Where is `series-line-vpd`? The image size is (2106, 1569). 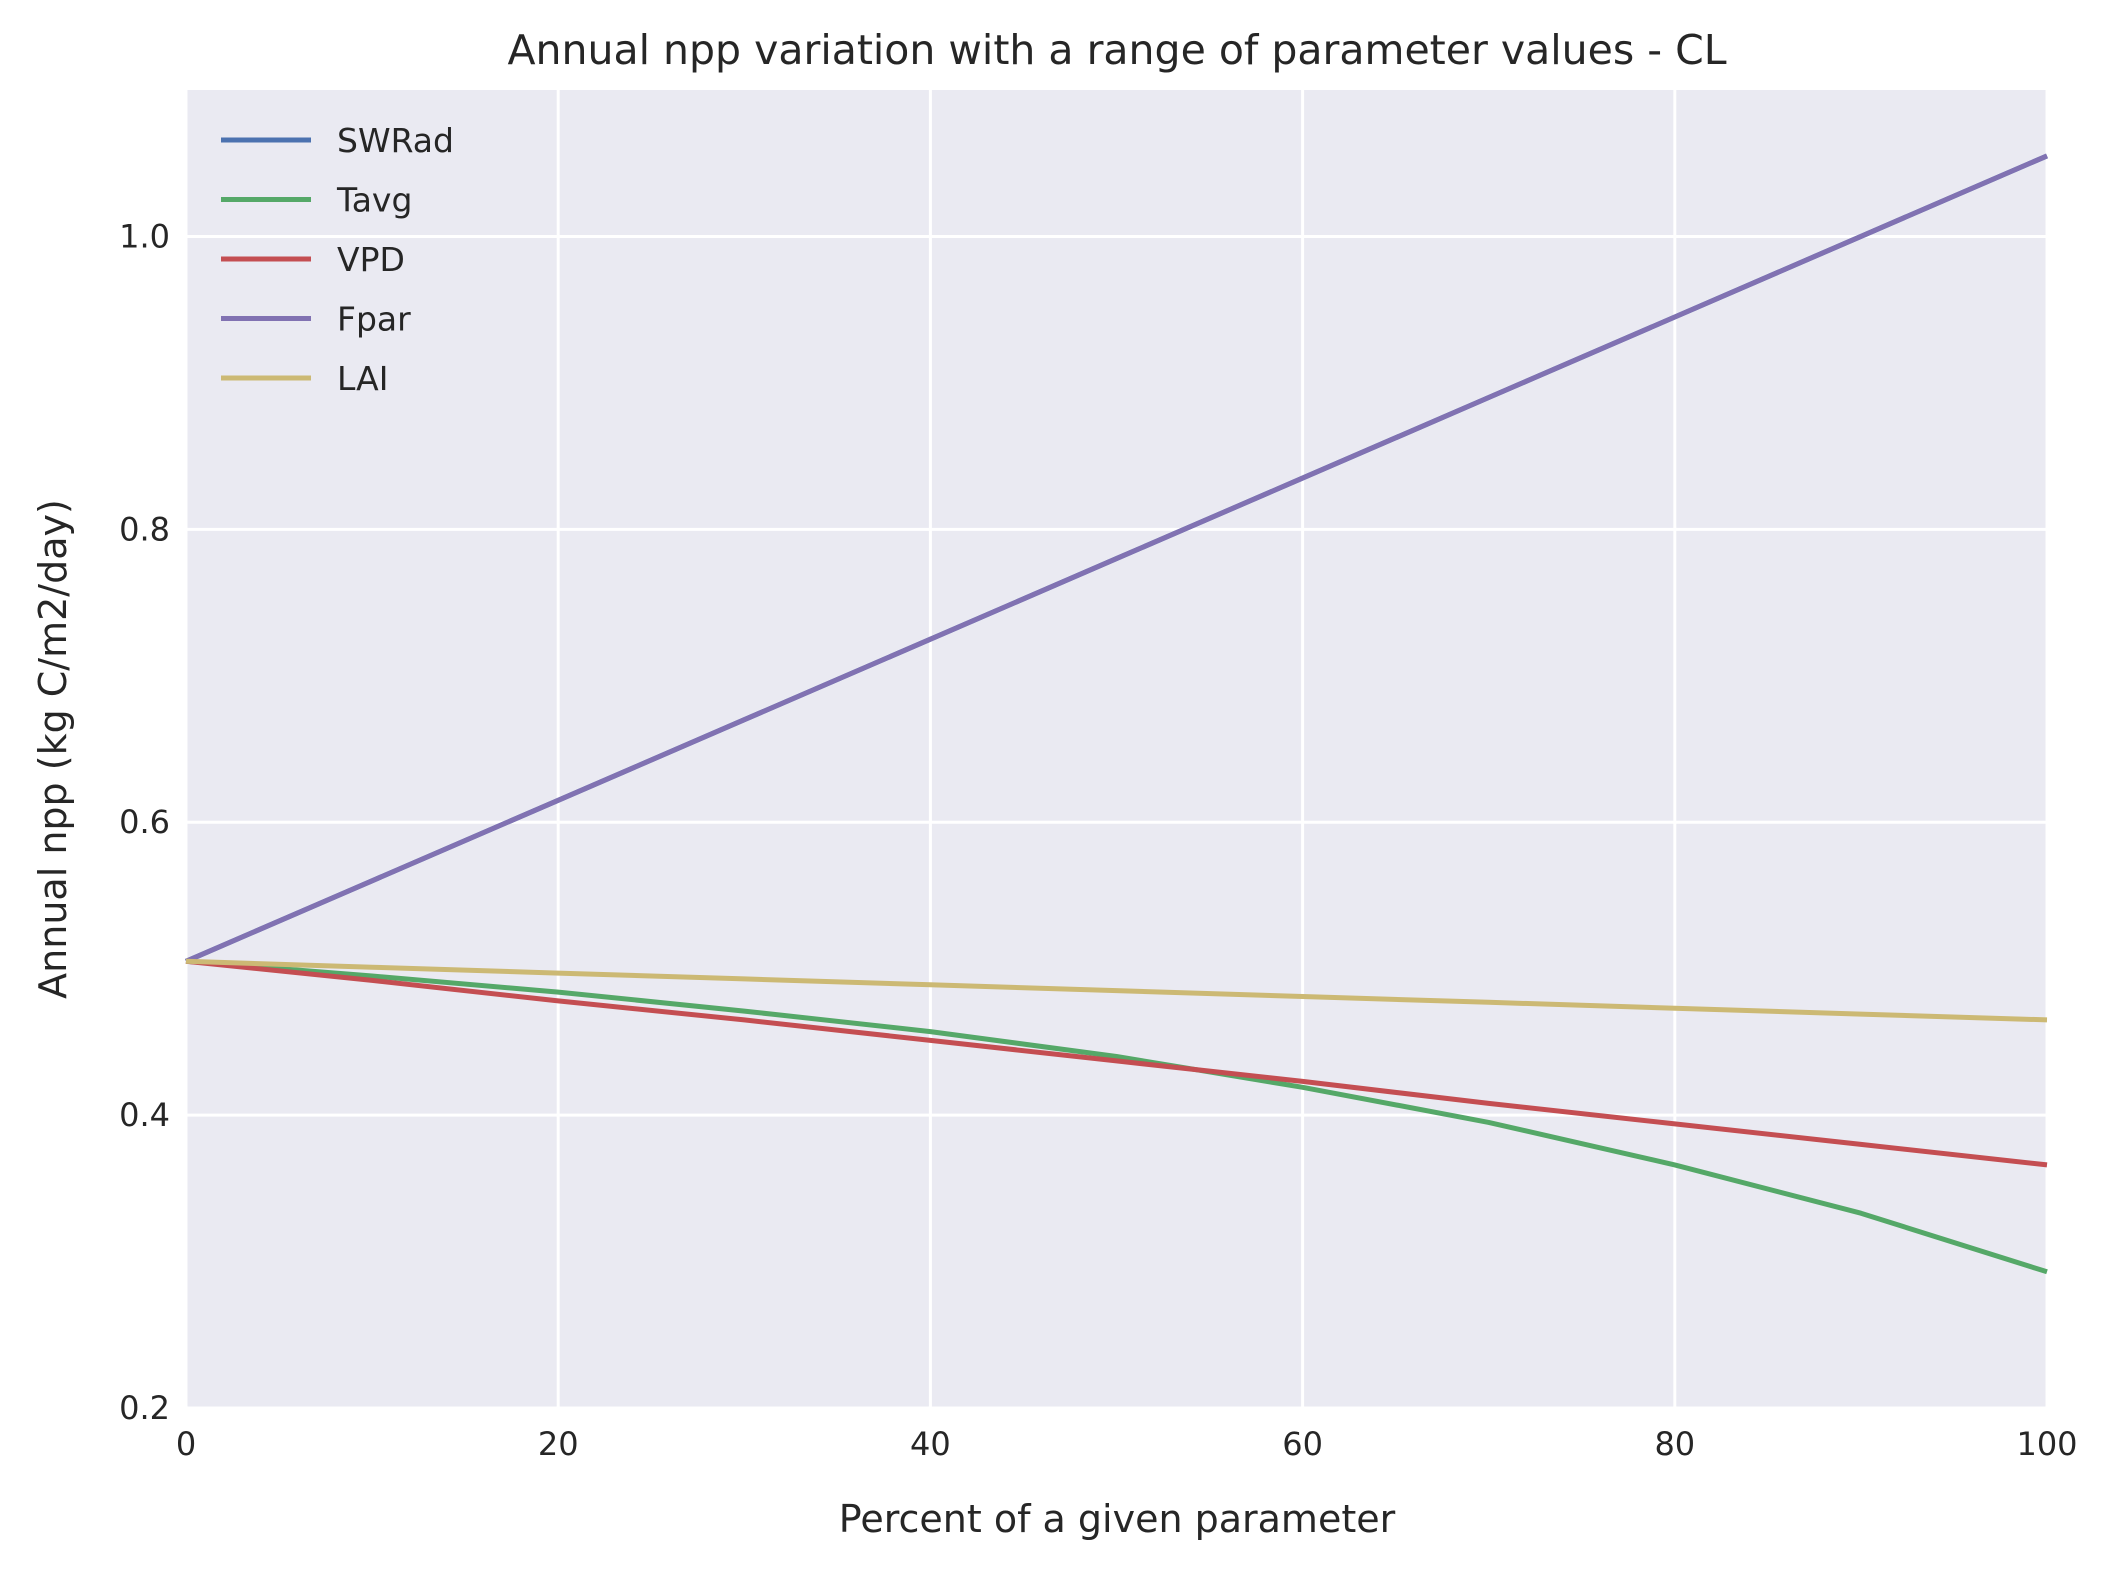 series-line-vpd is located at coordinates (1116, 1063).